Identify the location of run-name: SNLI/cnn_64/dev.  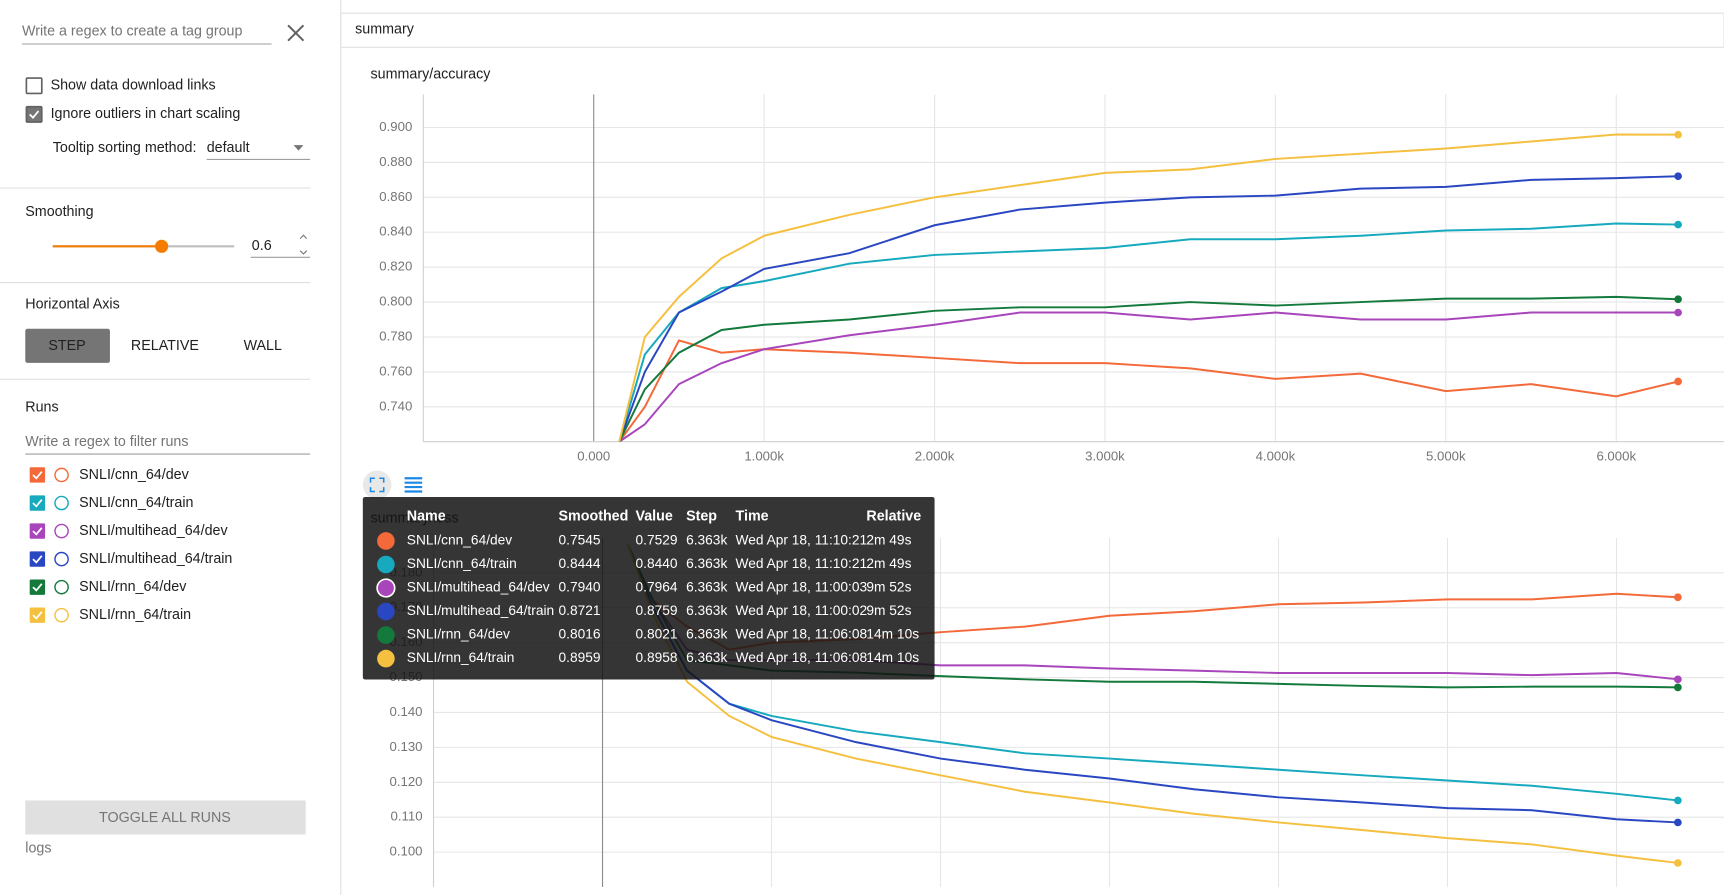
(134, 475).